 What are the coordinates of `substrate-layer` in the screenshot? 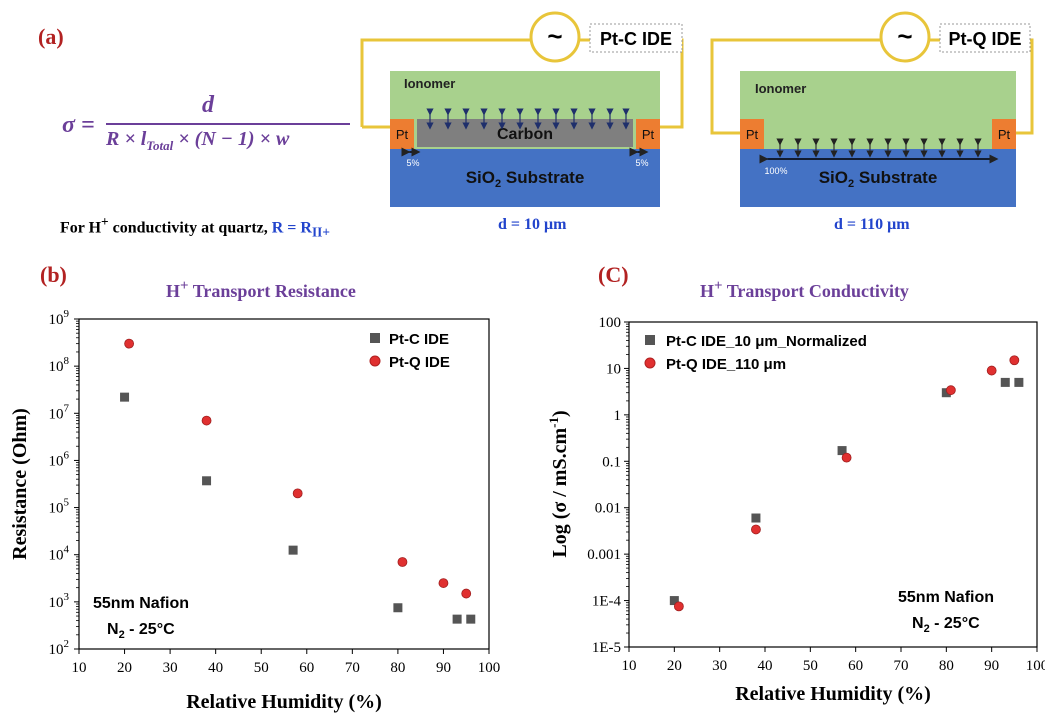 It's located at (525, 178).